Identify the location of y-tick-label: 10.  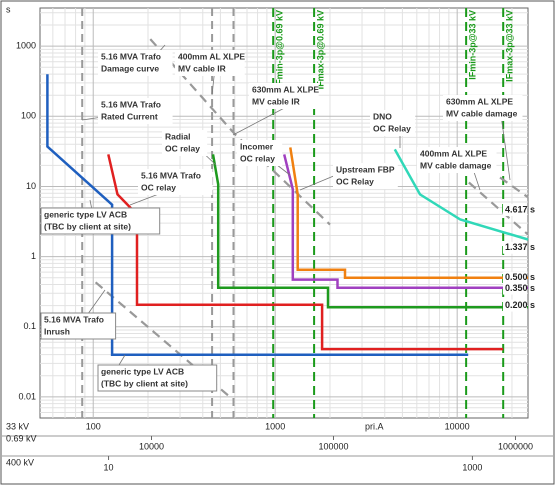
(31, 186).